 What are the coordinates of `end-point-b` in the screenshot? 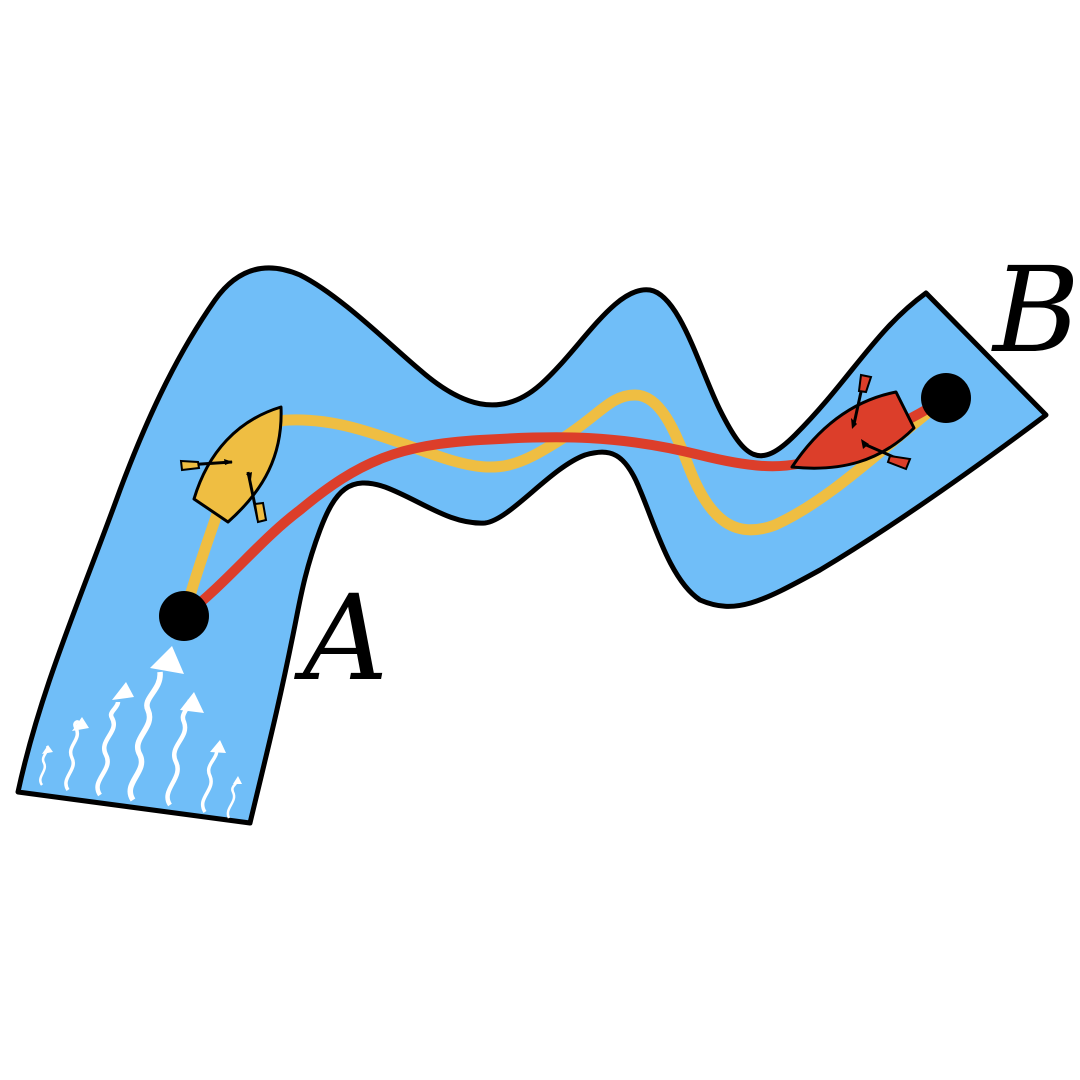 It's located at (946, 398).